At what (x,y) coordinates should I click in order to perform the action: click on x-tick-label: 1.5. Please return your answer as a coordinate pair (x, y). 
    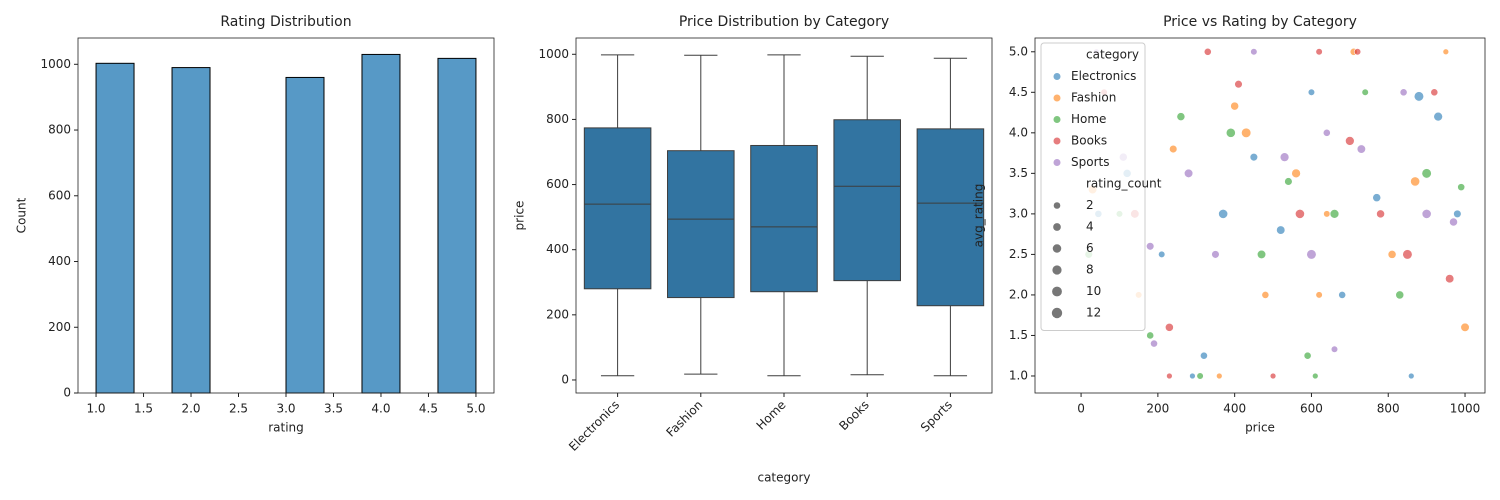
    Looking at the image, I should click on (143, 409).